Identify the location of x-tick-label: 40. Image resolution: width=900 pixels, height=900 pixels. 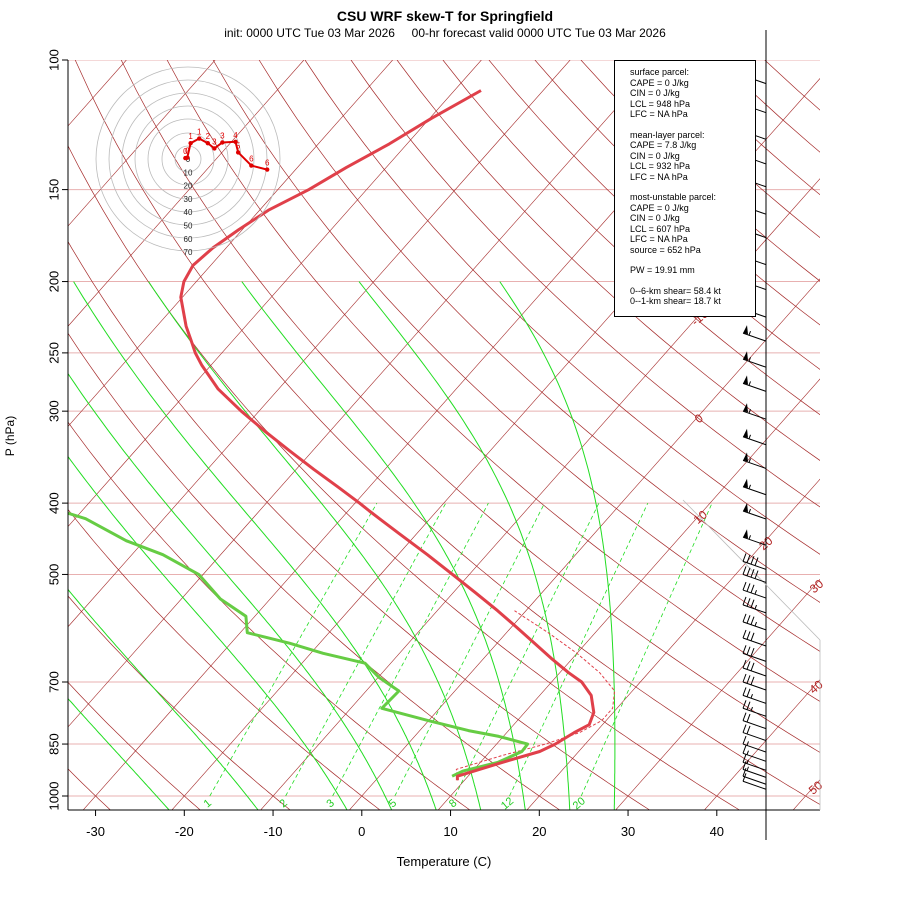
(717, 831).